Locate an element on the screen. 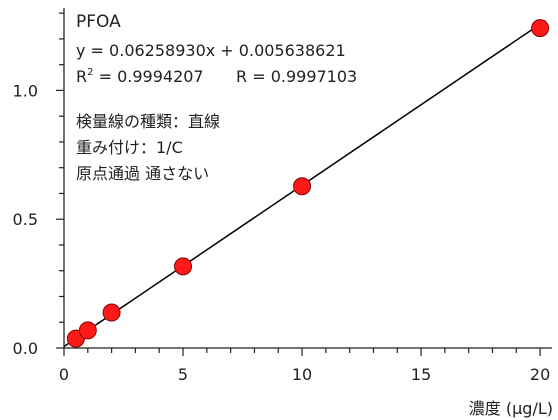  x-axis-label: 濃度 (μg/L) is located at coordinates (511, 408).